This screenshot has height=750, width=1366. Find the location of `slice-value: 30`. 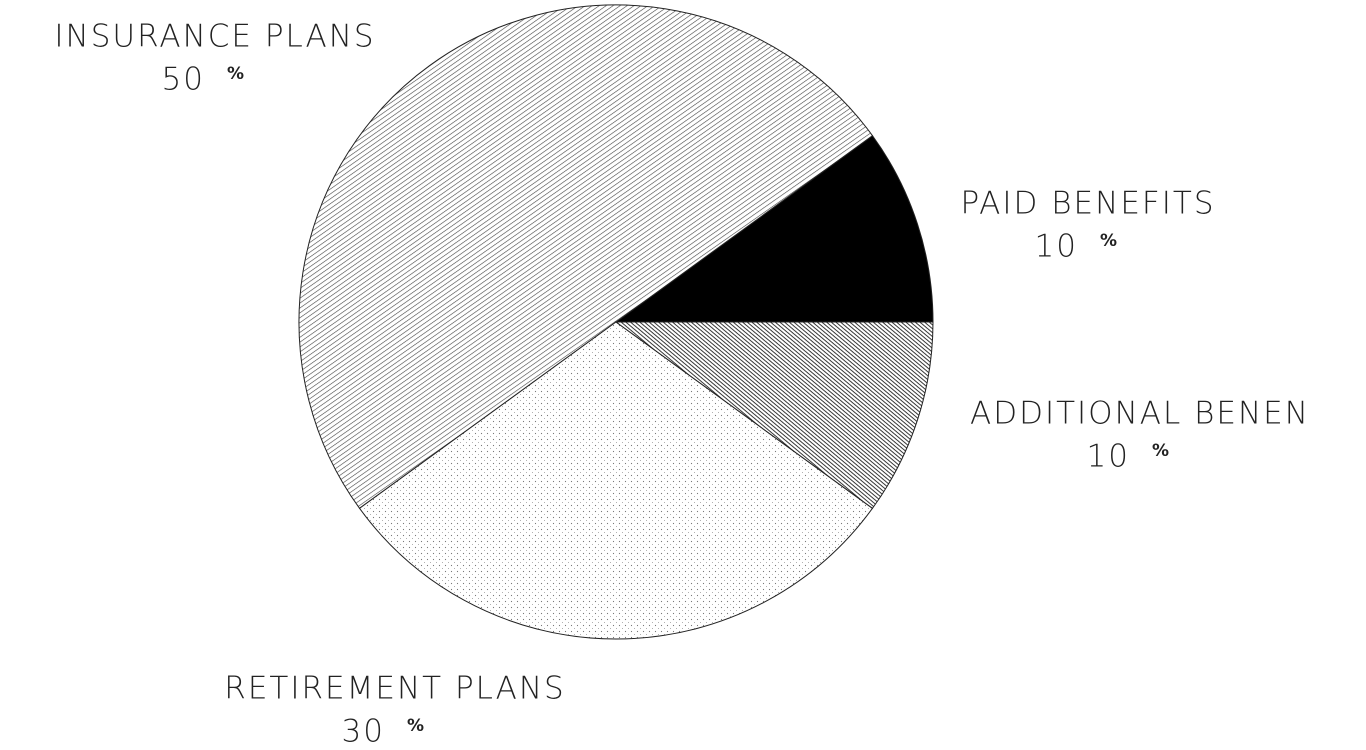

slice-value: 30 is located at coordinates (363, 732).